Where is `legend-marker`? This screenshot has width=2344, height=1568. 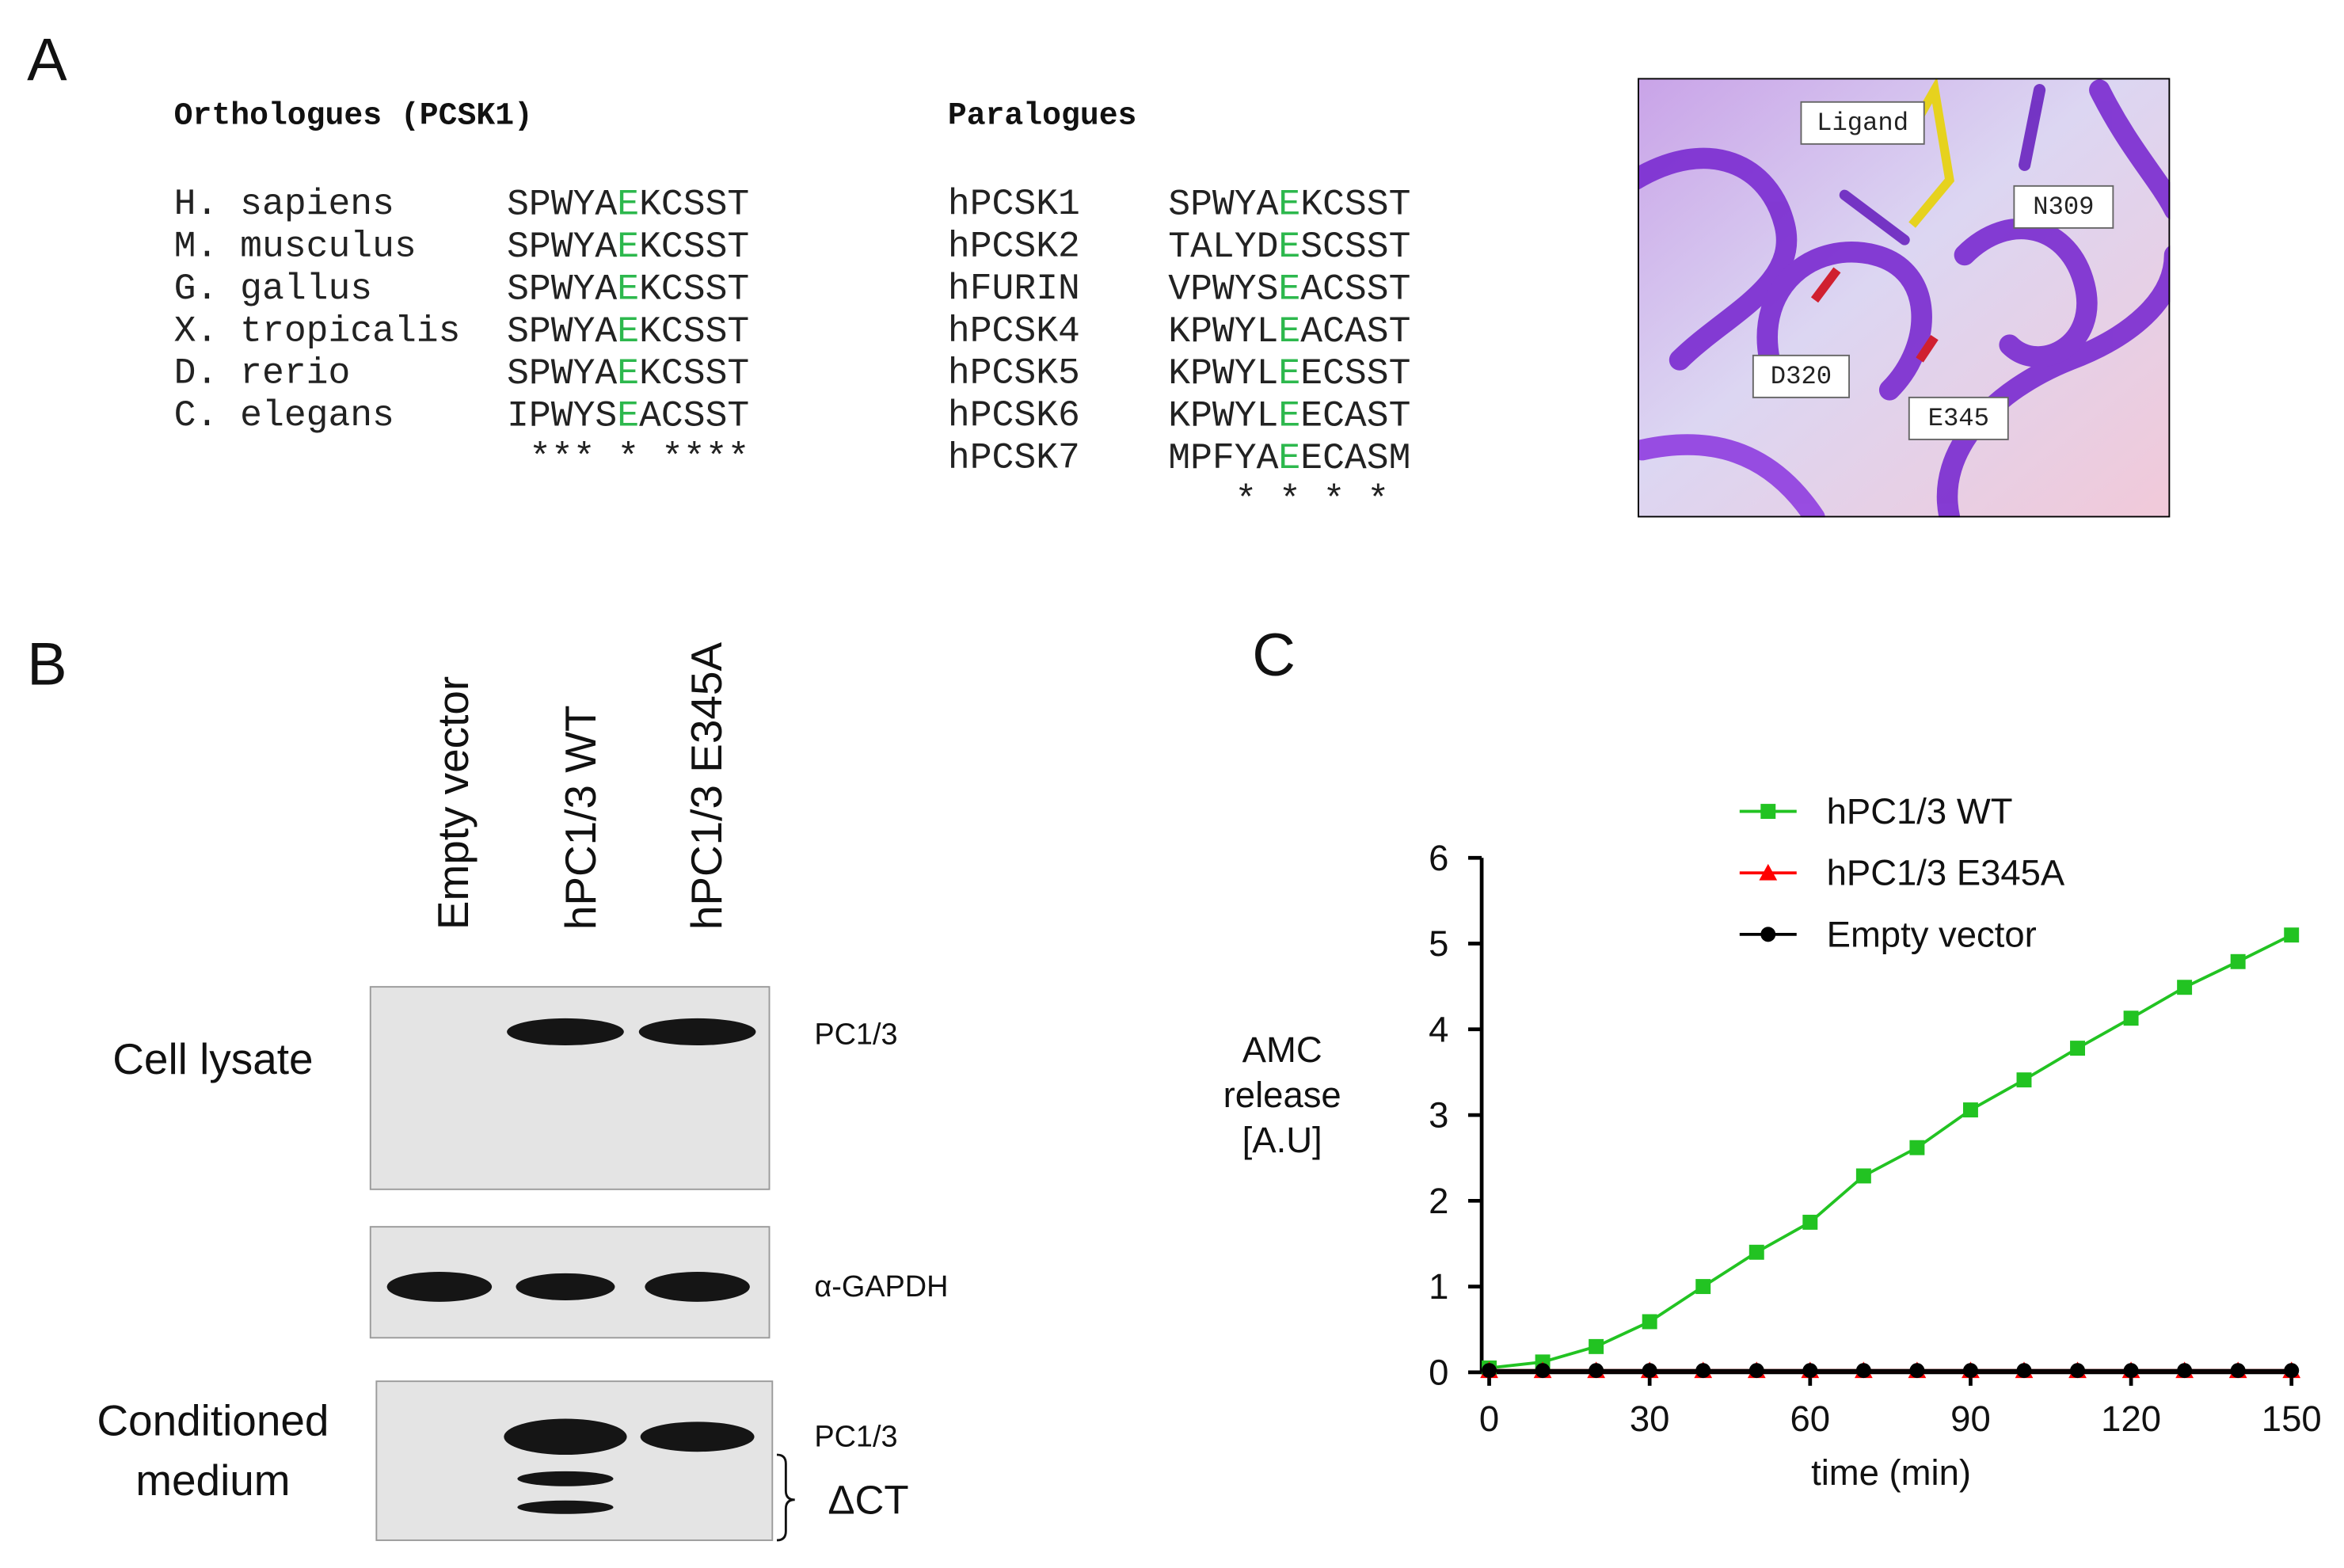
legend-marker is located at coordinates (1768, 934).